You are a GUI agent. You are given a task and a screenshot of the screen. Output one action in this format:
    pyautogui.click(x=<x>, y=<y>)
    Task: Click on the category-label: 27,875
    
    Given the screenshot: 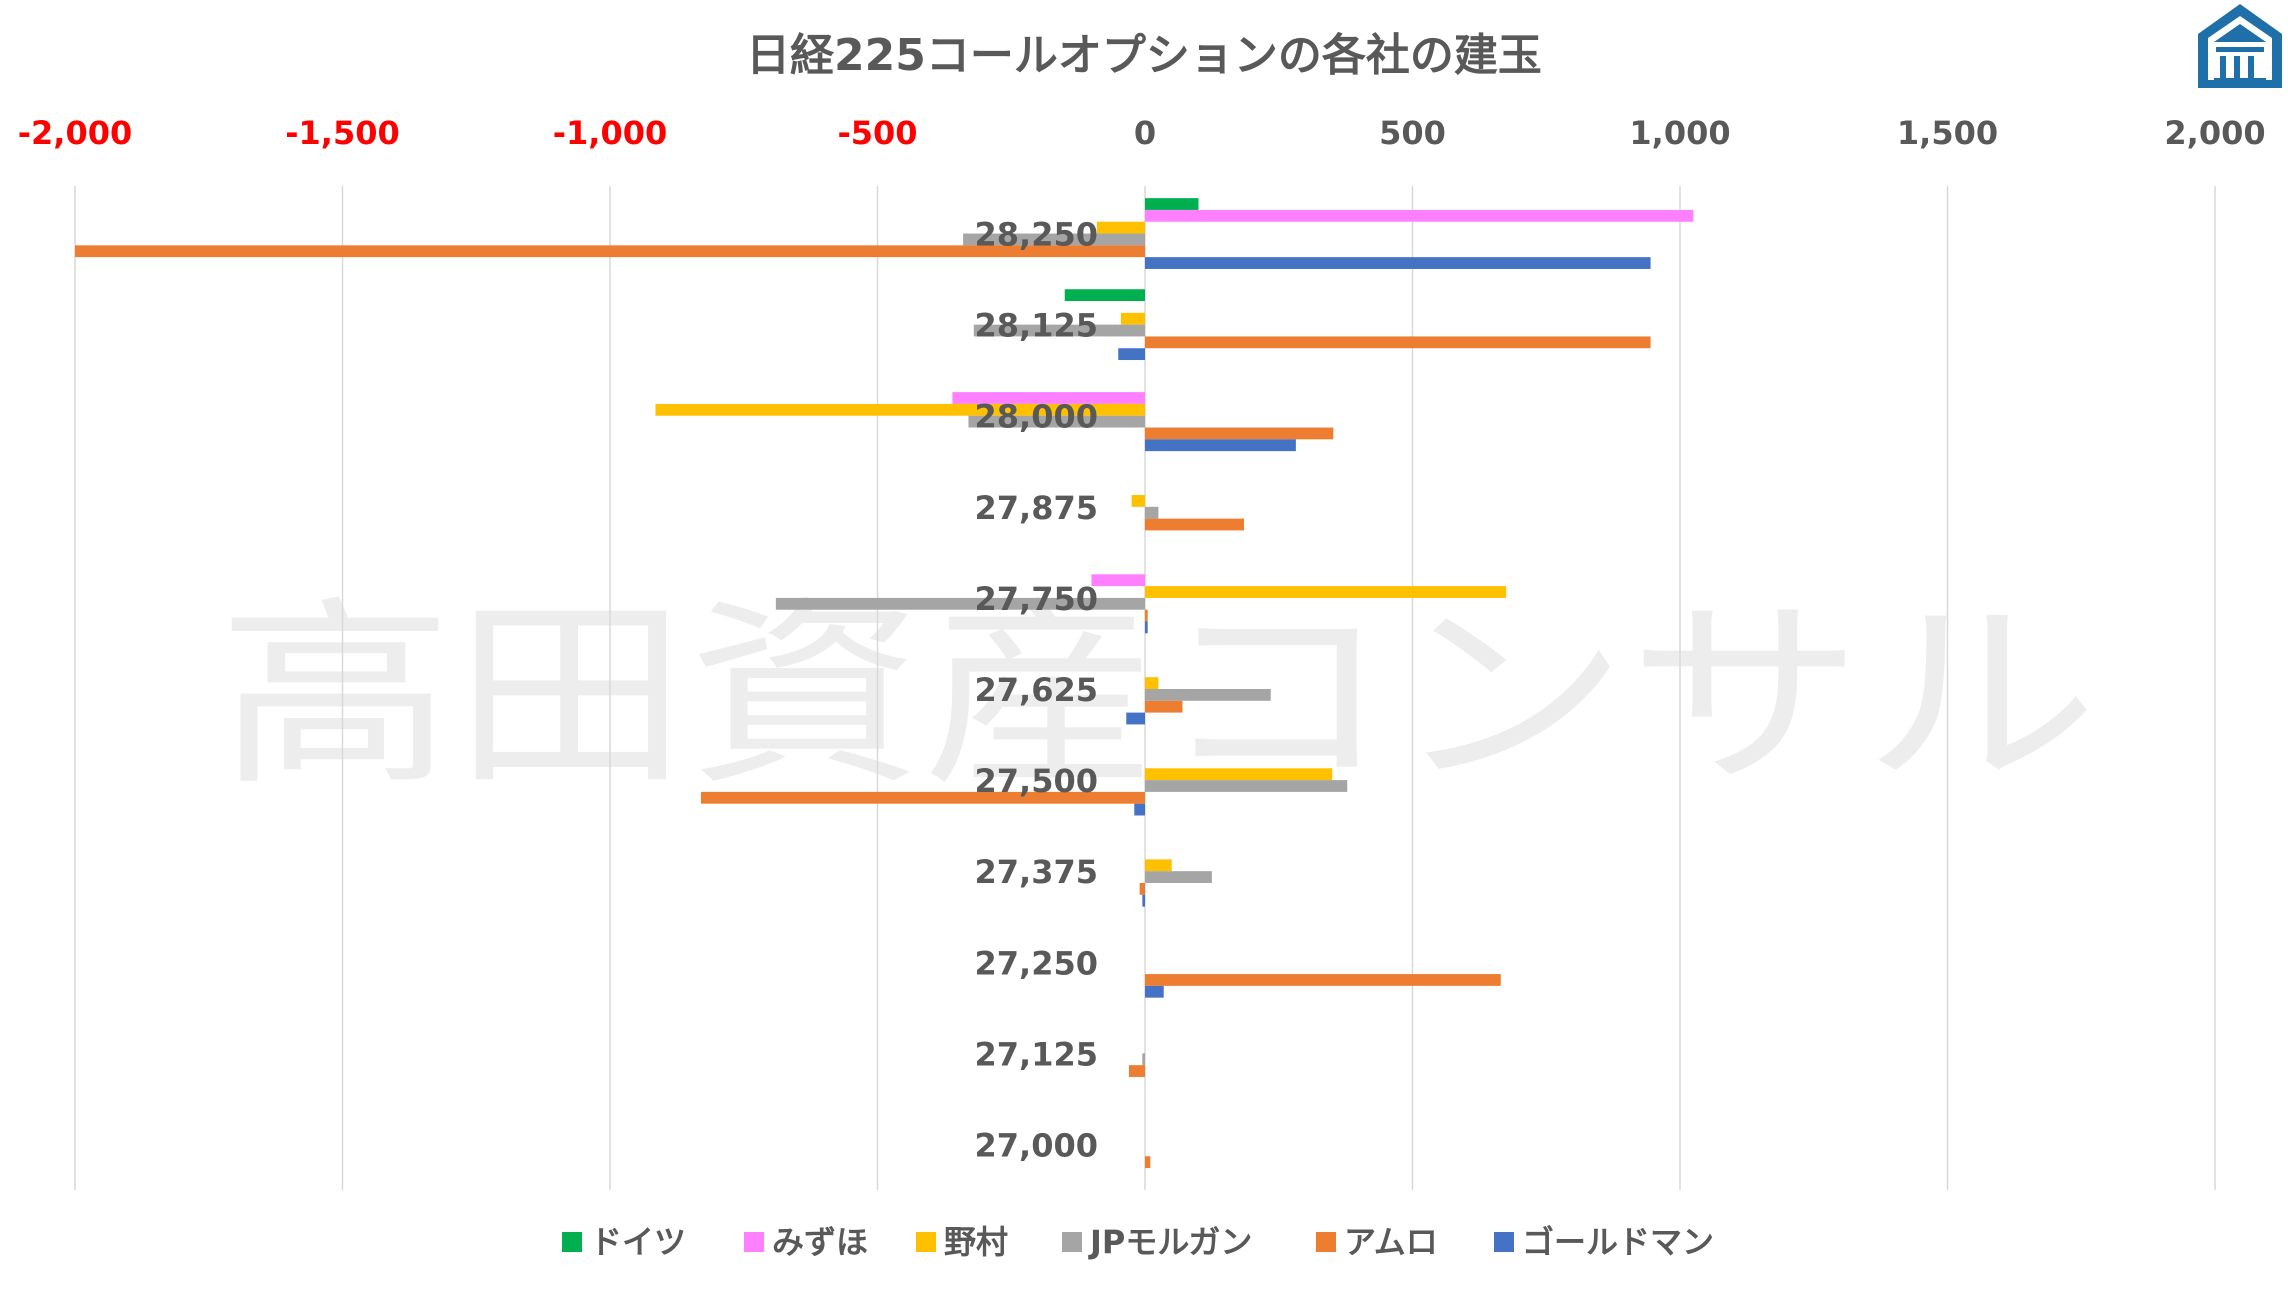 What is the action you would take?
    pyautogui.click(x=1036, y=508)
    